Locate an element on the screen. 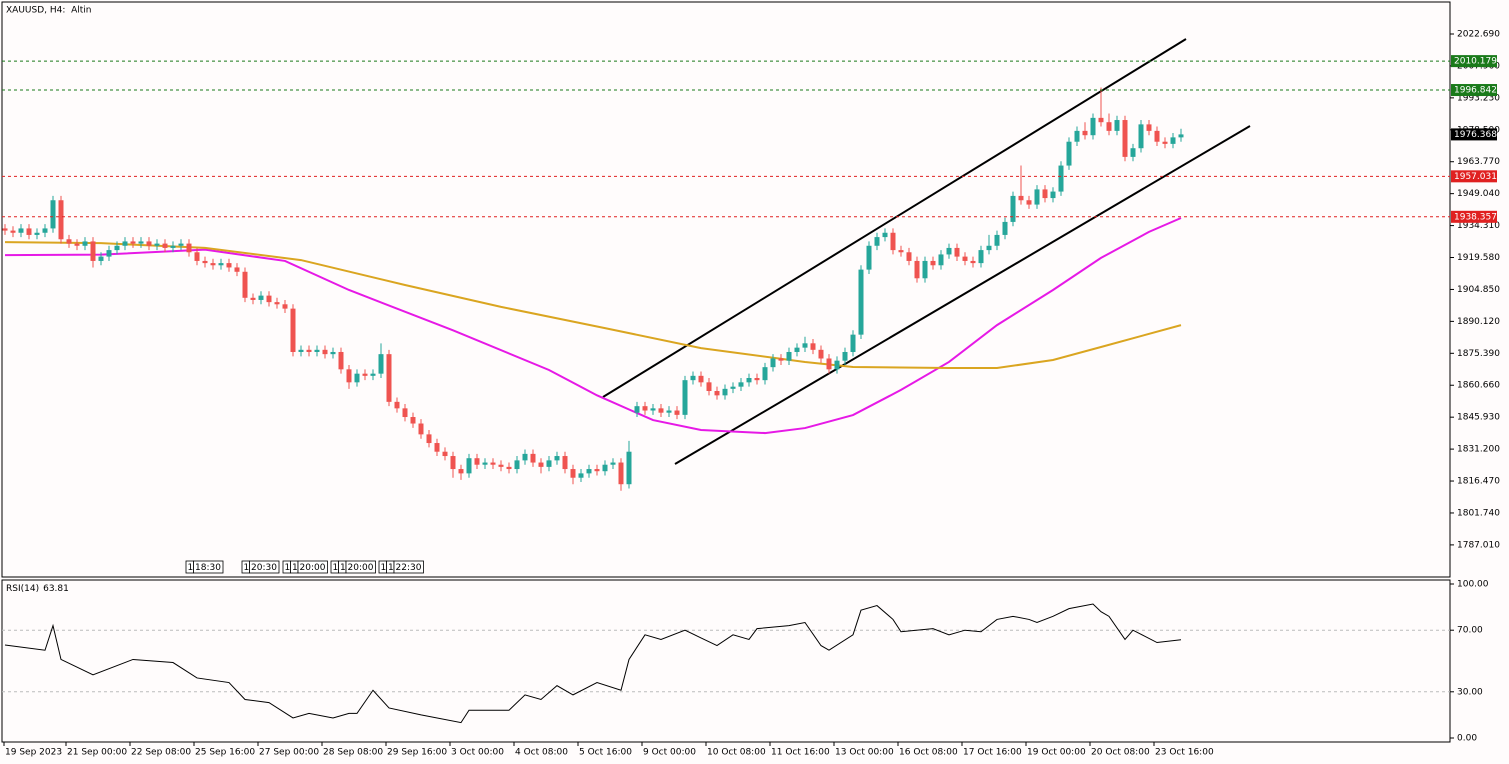 This screenshot has width=1509, height=764. level-label: 1996.842 is located at coordinates (1475, 91).